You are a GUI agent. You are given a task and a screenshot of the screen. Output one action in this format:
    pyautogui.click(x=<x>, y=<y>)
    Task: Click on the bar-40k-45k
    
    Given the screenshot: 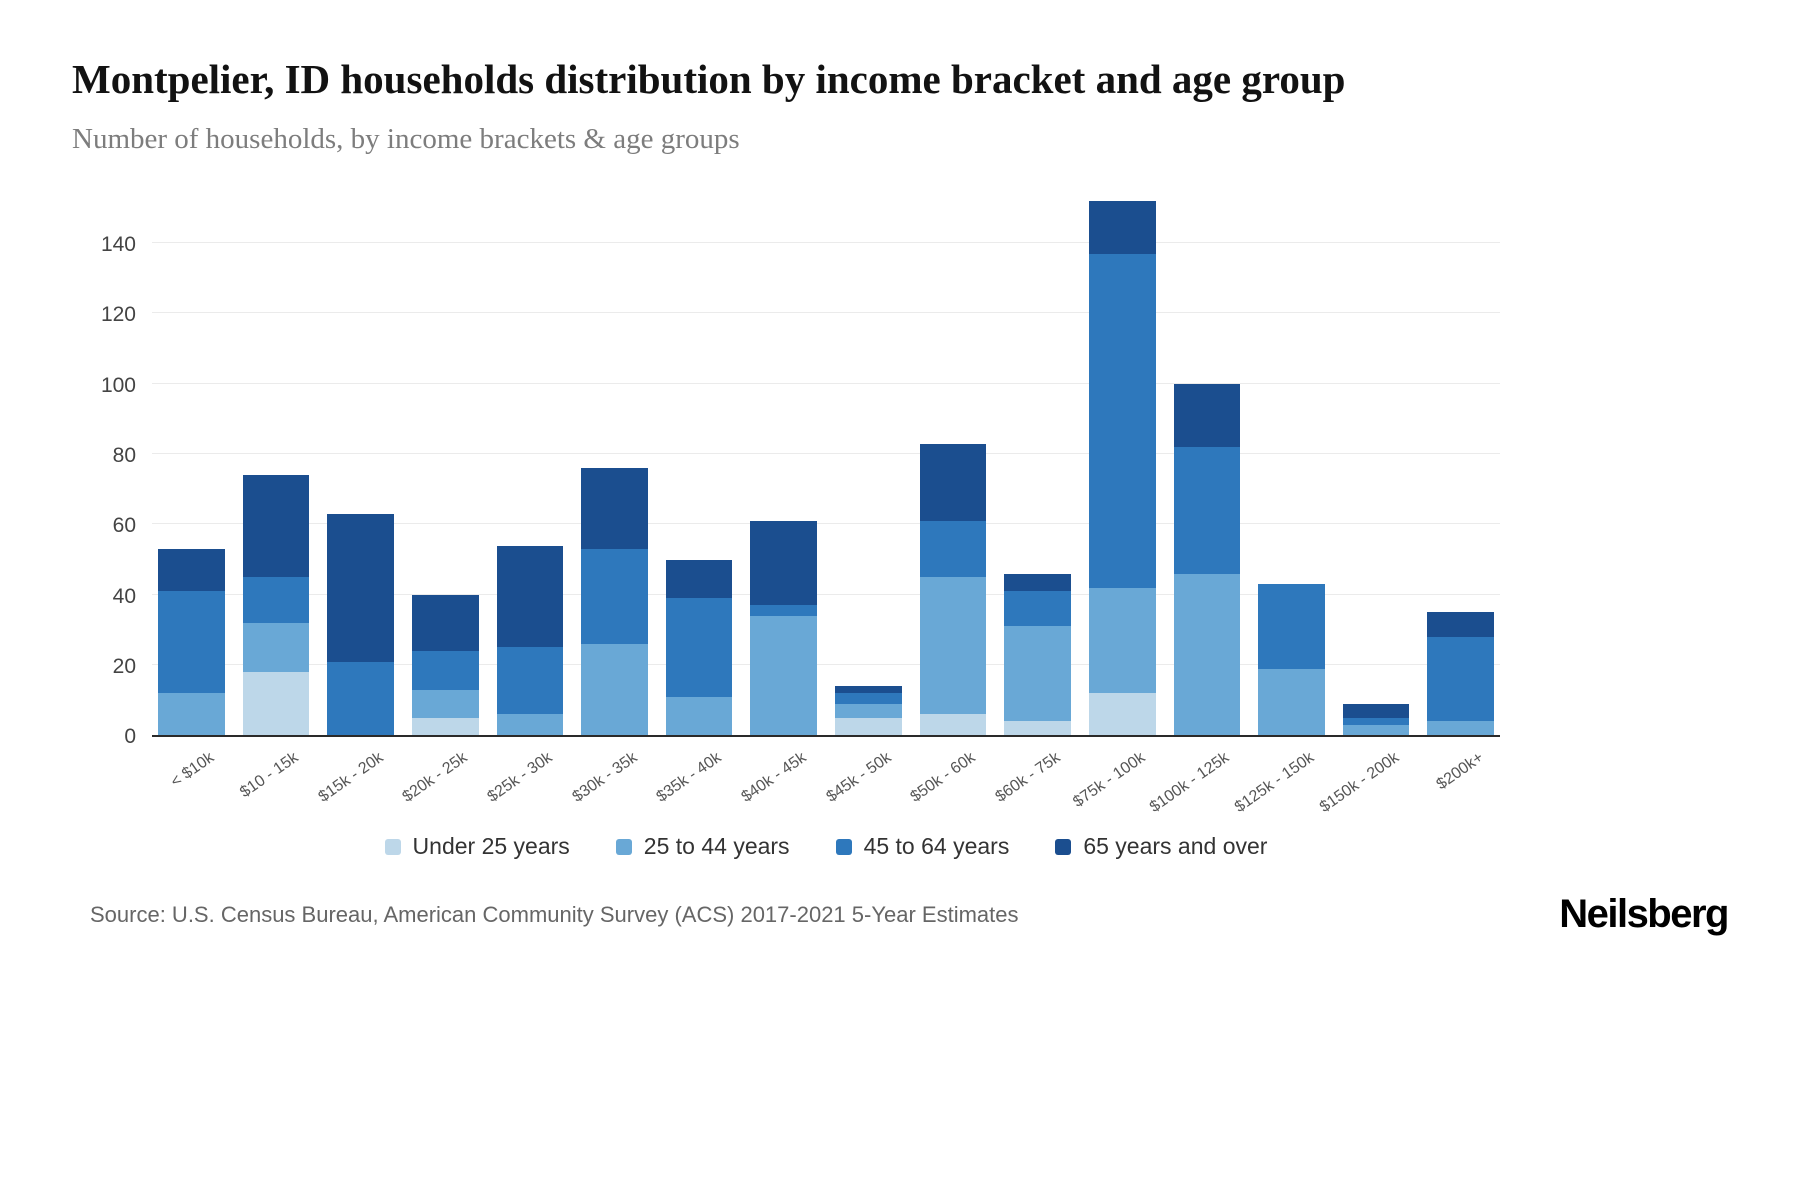 What is the action you would take?
    pyautogui.click(x=783, y=628)
    